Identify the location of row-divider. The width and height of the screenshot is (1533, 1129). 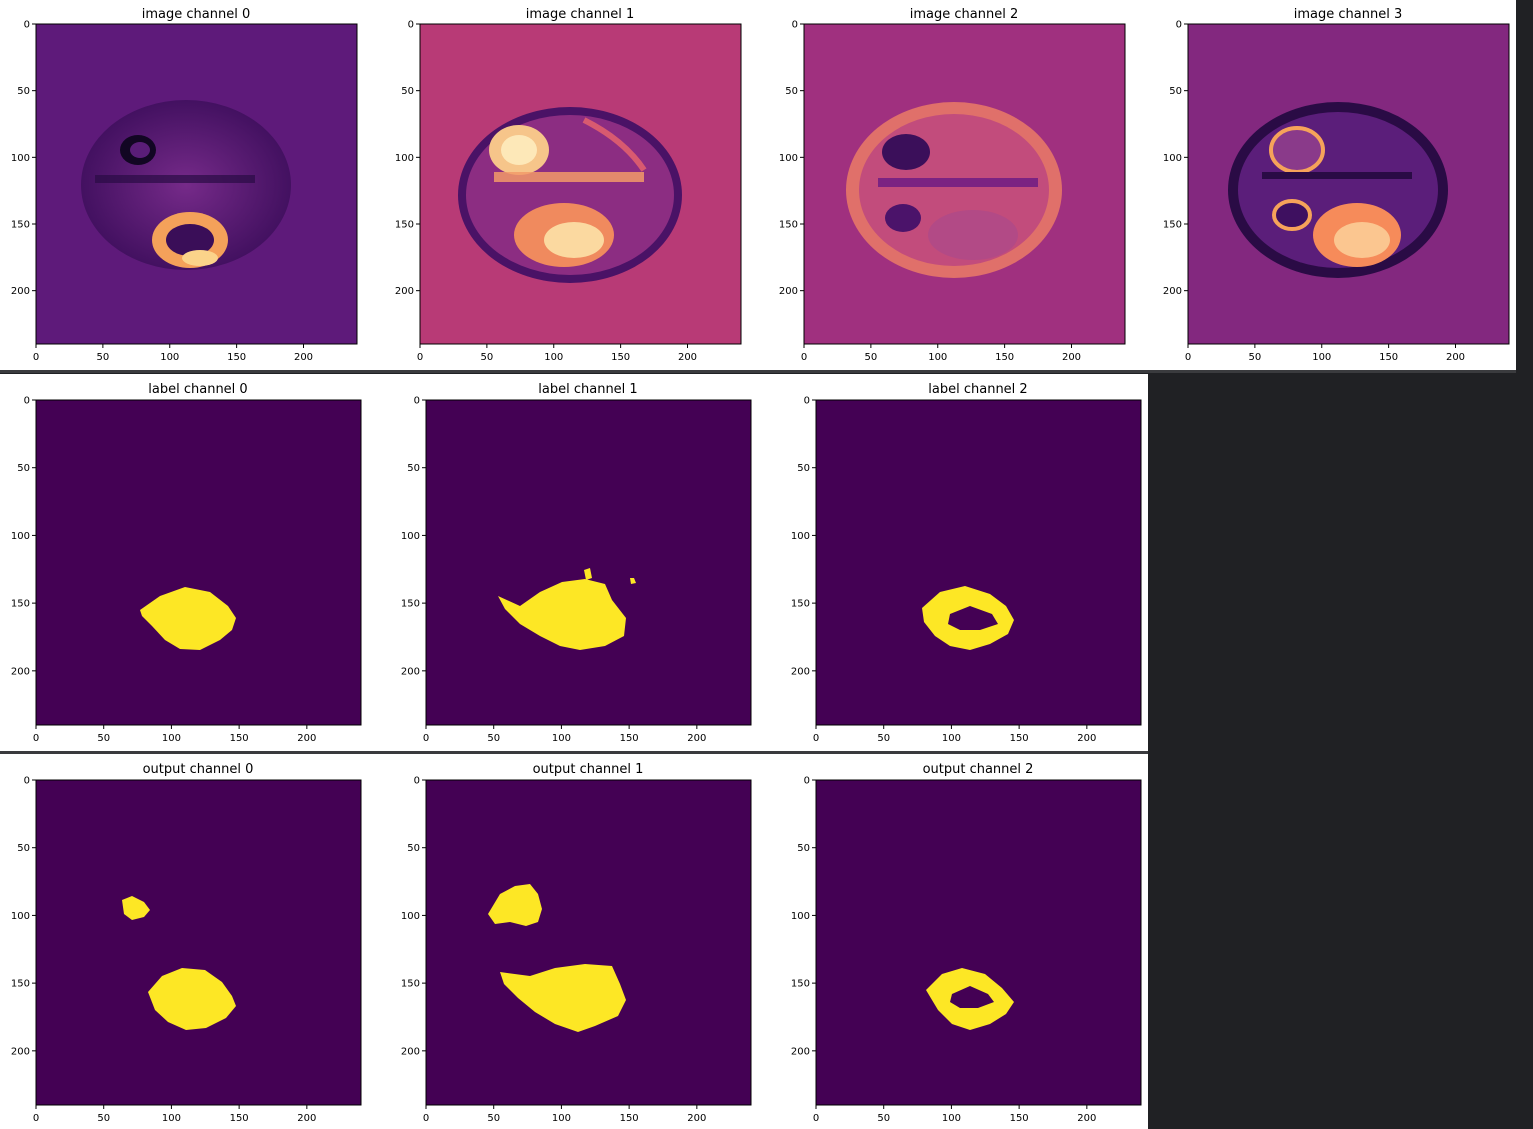
(758, 371).